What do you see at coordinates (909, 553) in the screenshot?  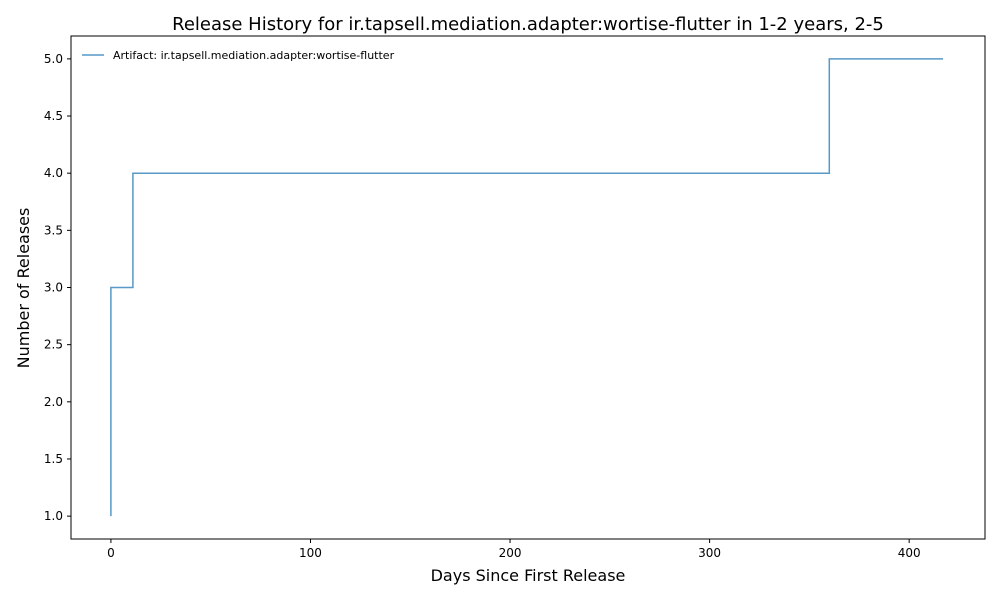 I see `x-tick-label: 400` at bounding box center [909, 553].